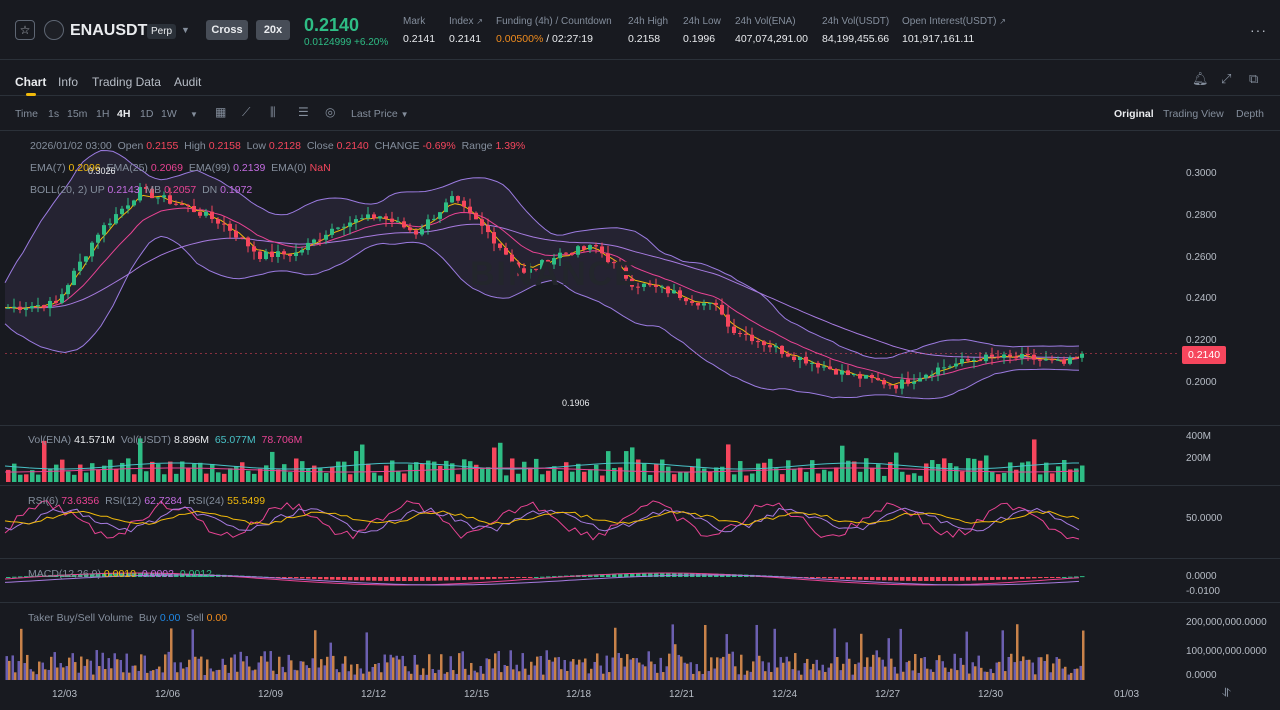  I want to click on stat-label: Index ↗, so click(466, 21).